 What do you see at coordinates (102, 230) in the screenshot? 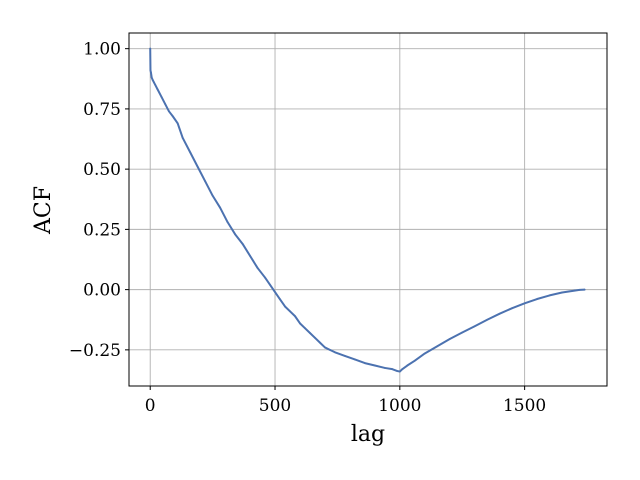
I see `y-tick-label: 0.25` at bounding box center [102, 230].